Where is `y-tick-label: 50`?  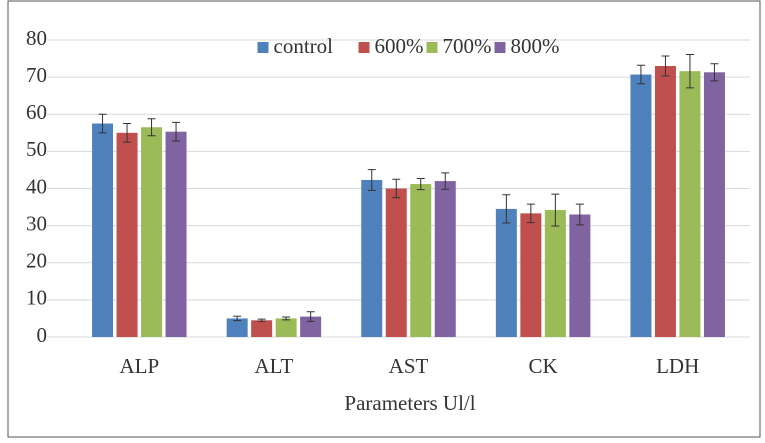
y-tick-label: 50 is located at coordinates (36, 149).